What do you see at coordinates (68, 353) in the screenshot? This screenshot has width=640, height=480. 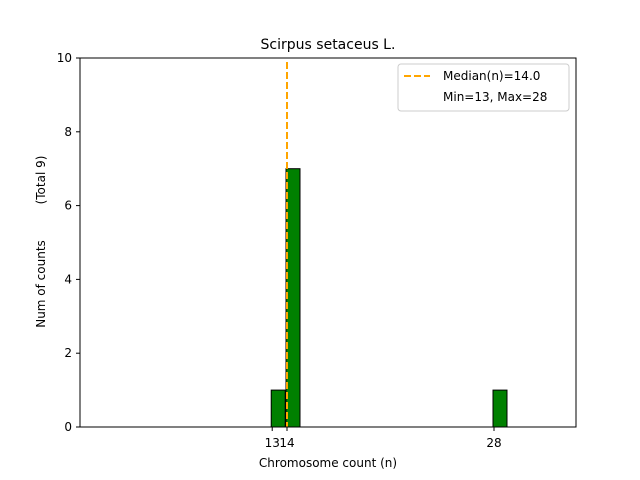 I see `y-tick-label-2: 2` at bounding box center [68, 353].